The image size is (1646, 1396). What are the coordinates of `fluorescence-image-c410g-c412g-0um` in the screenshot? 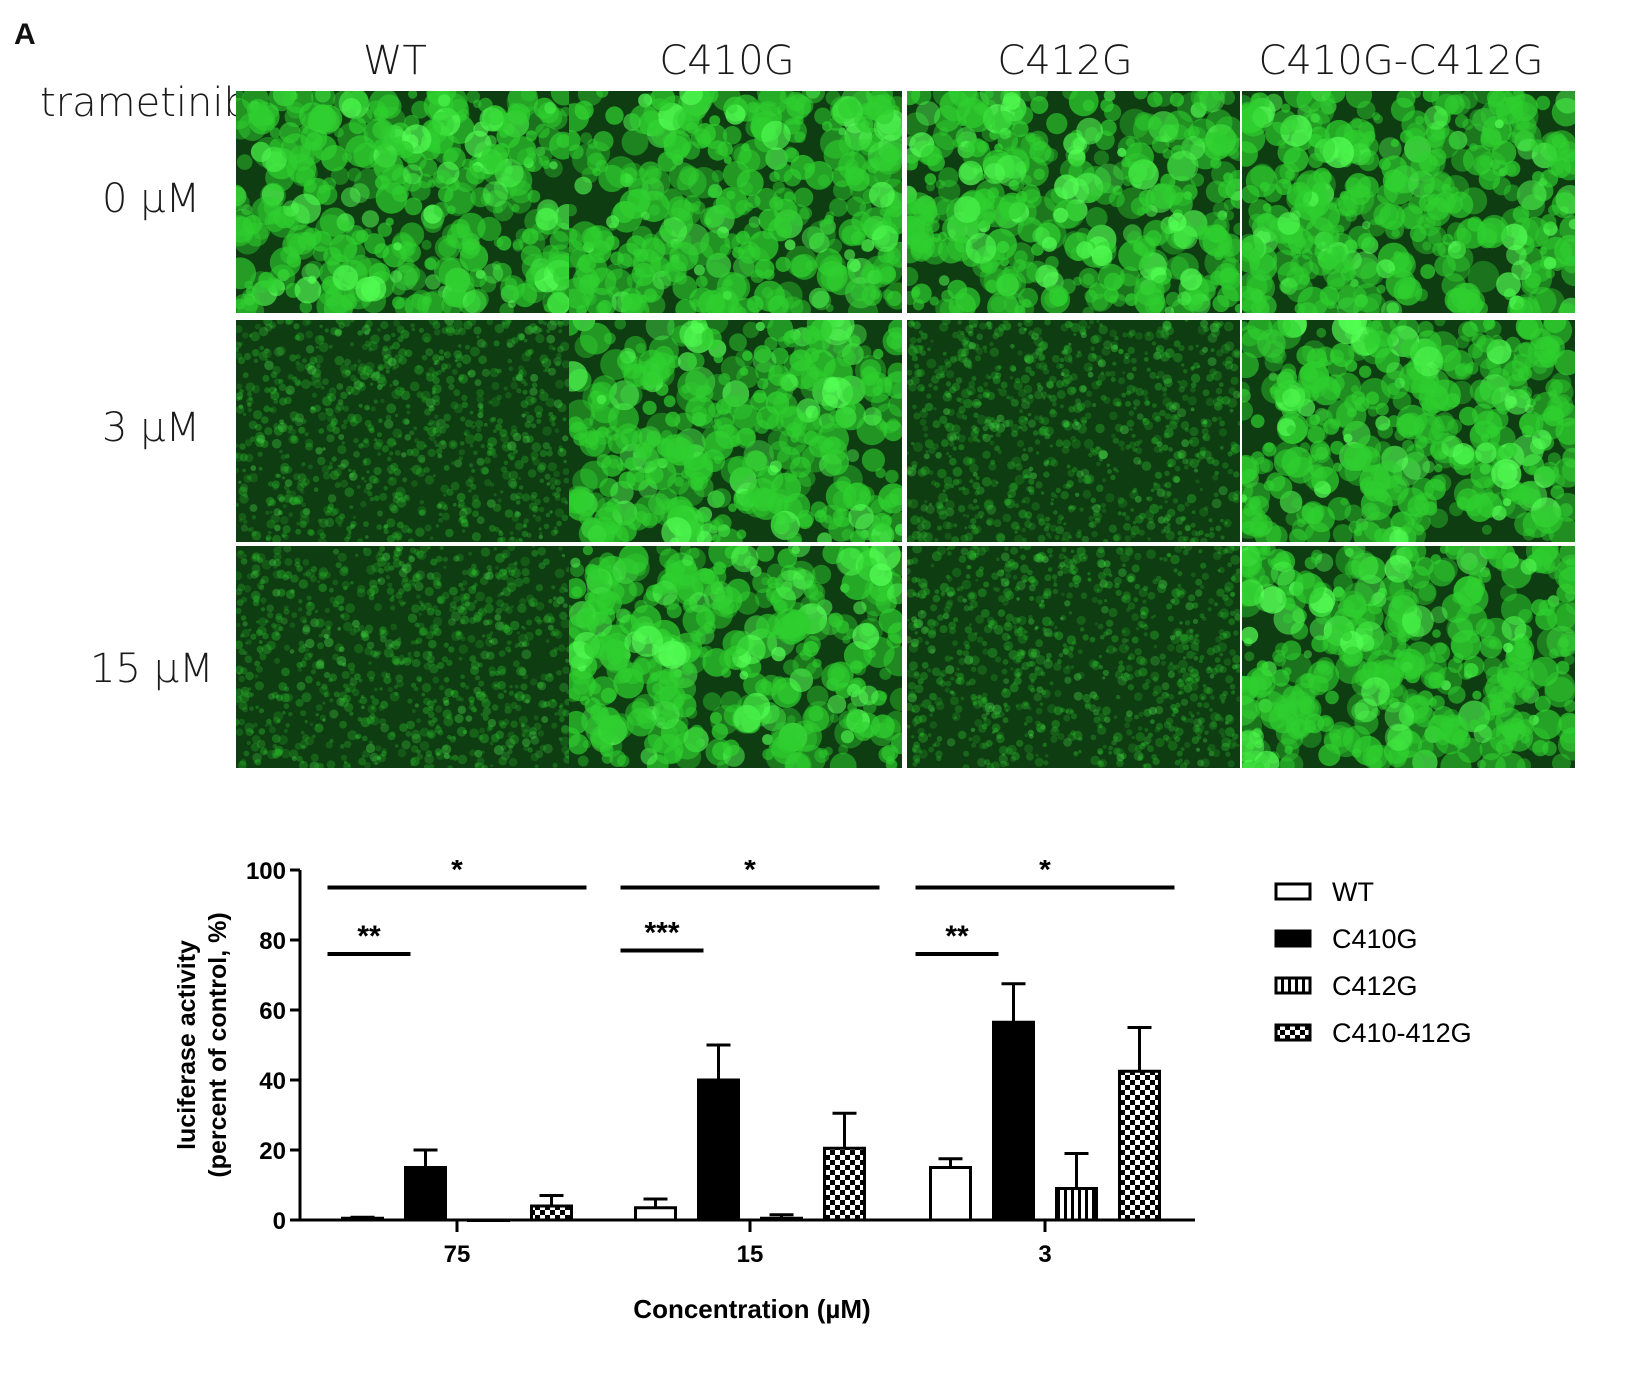 It's located at (1408, 202).